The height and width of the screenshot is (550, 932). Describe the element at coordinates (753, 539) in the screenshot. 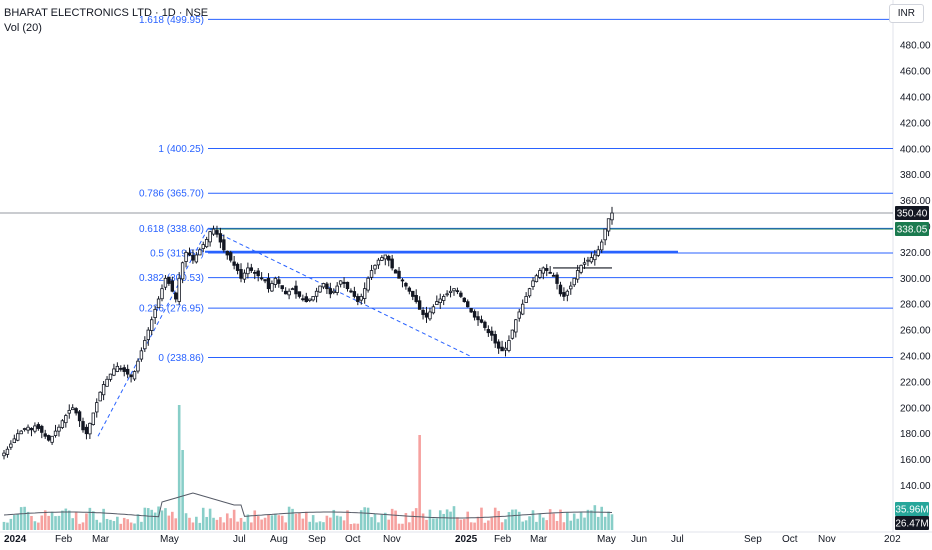

I see `x-tick-label: Sep` at that location.